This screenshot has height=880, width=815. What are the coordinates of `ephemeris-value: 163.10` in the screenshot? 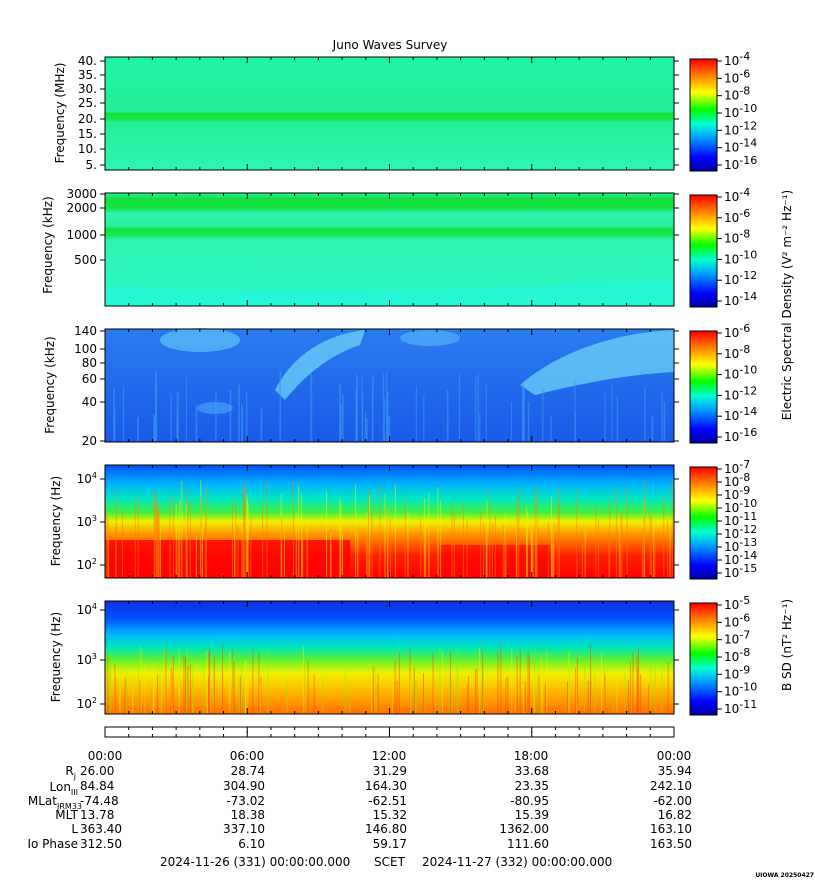 It's located at (671, 829).